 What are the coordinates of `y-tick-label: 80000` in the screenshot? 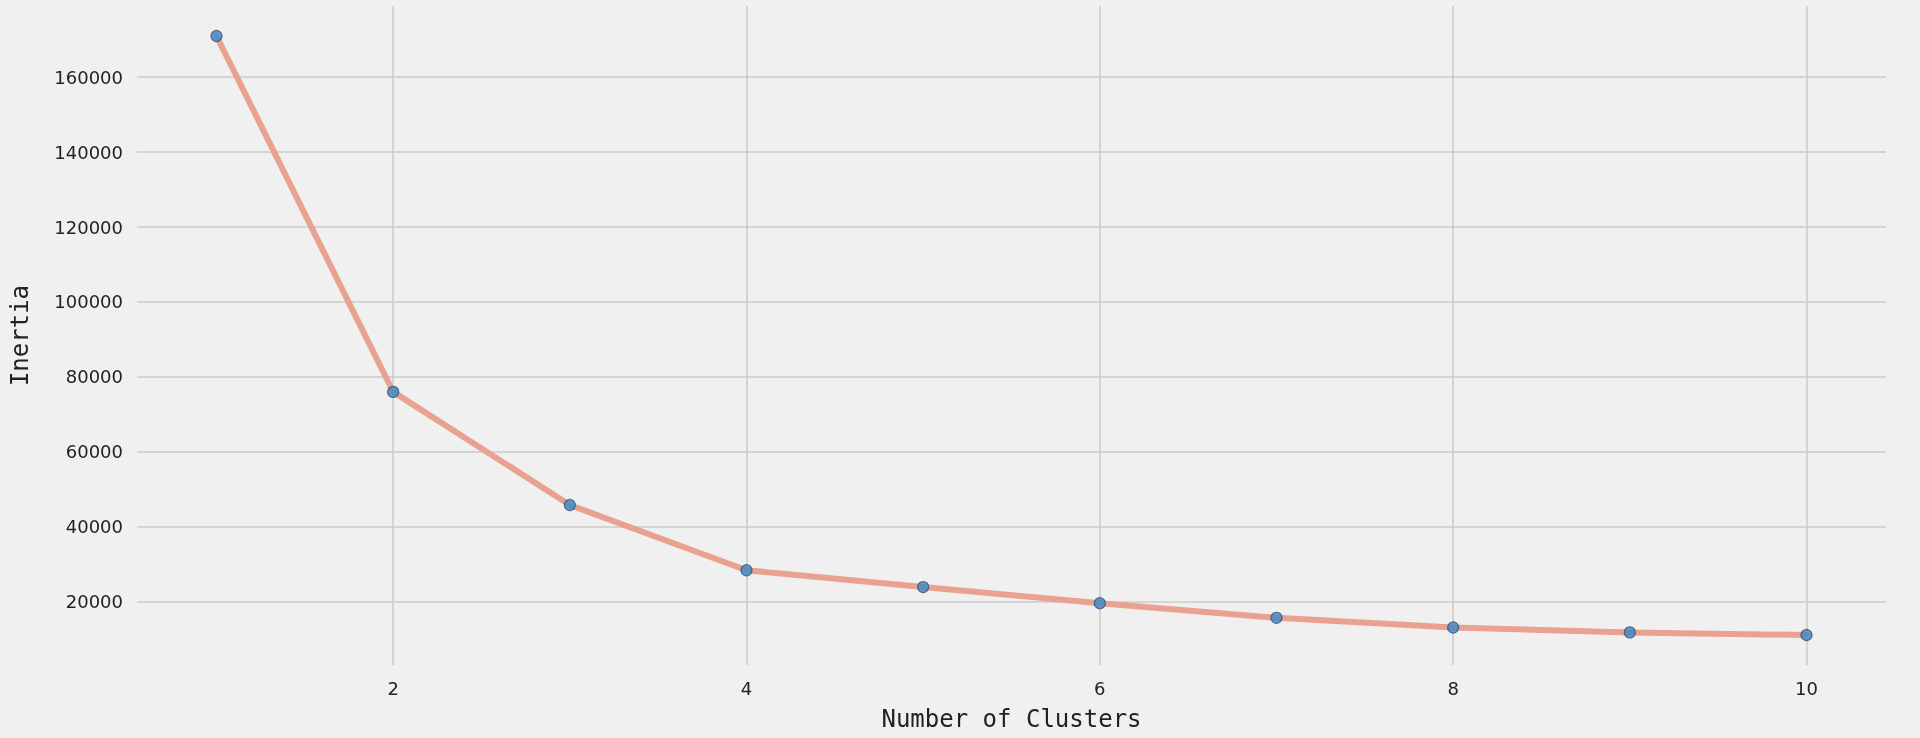 It's located at (94, 377).